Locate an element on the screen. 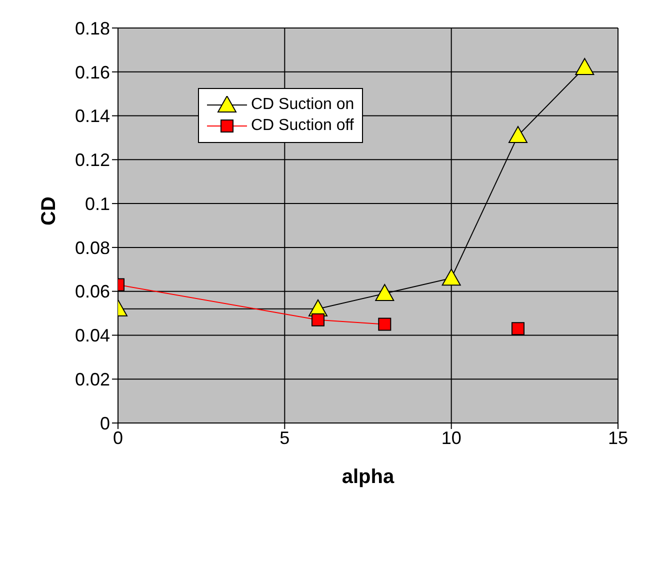 The height and width of the screenshot is (570, 650). y-tick-label: 0.12 is located at coordinates (92, 160).